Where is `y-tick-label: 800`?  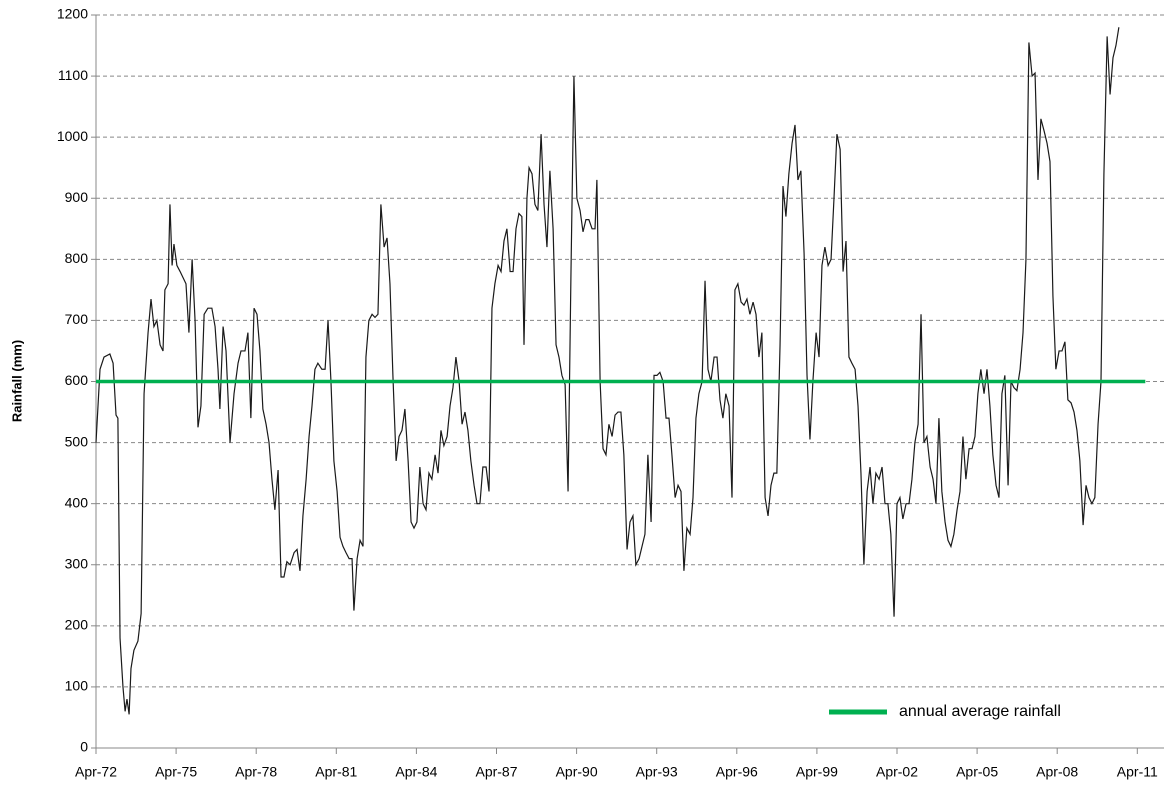
y-tick-label: 800 is located at coordinates (77, 258).